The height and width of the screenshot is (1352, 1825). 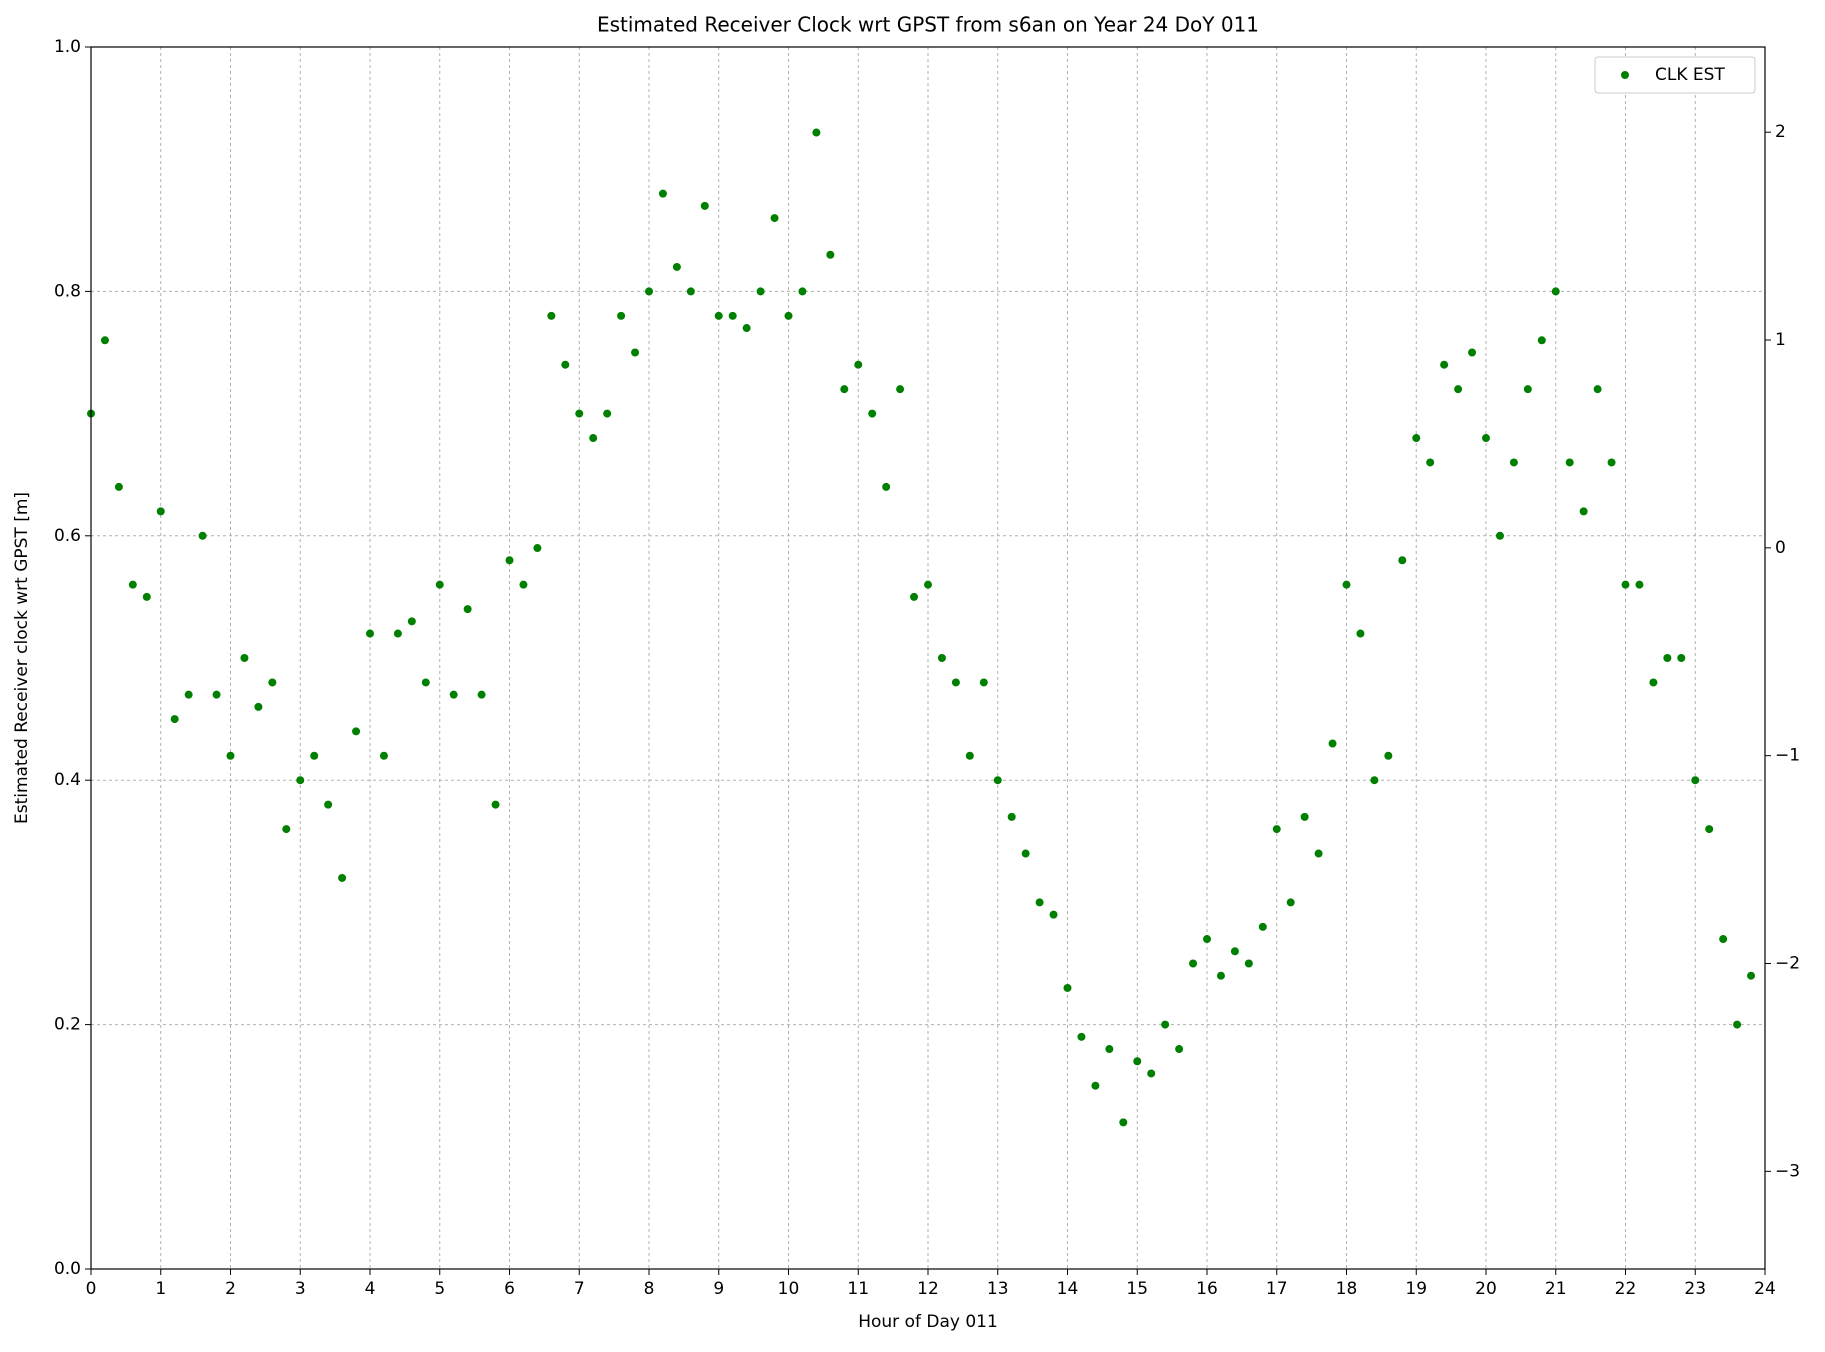 I want to click on x-tick-label: 24, so click(x=1765, y=1289).